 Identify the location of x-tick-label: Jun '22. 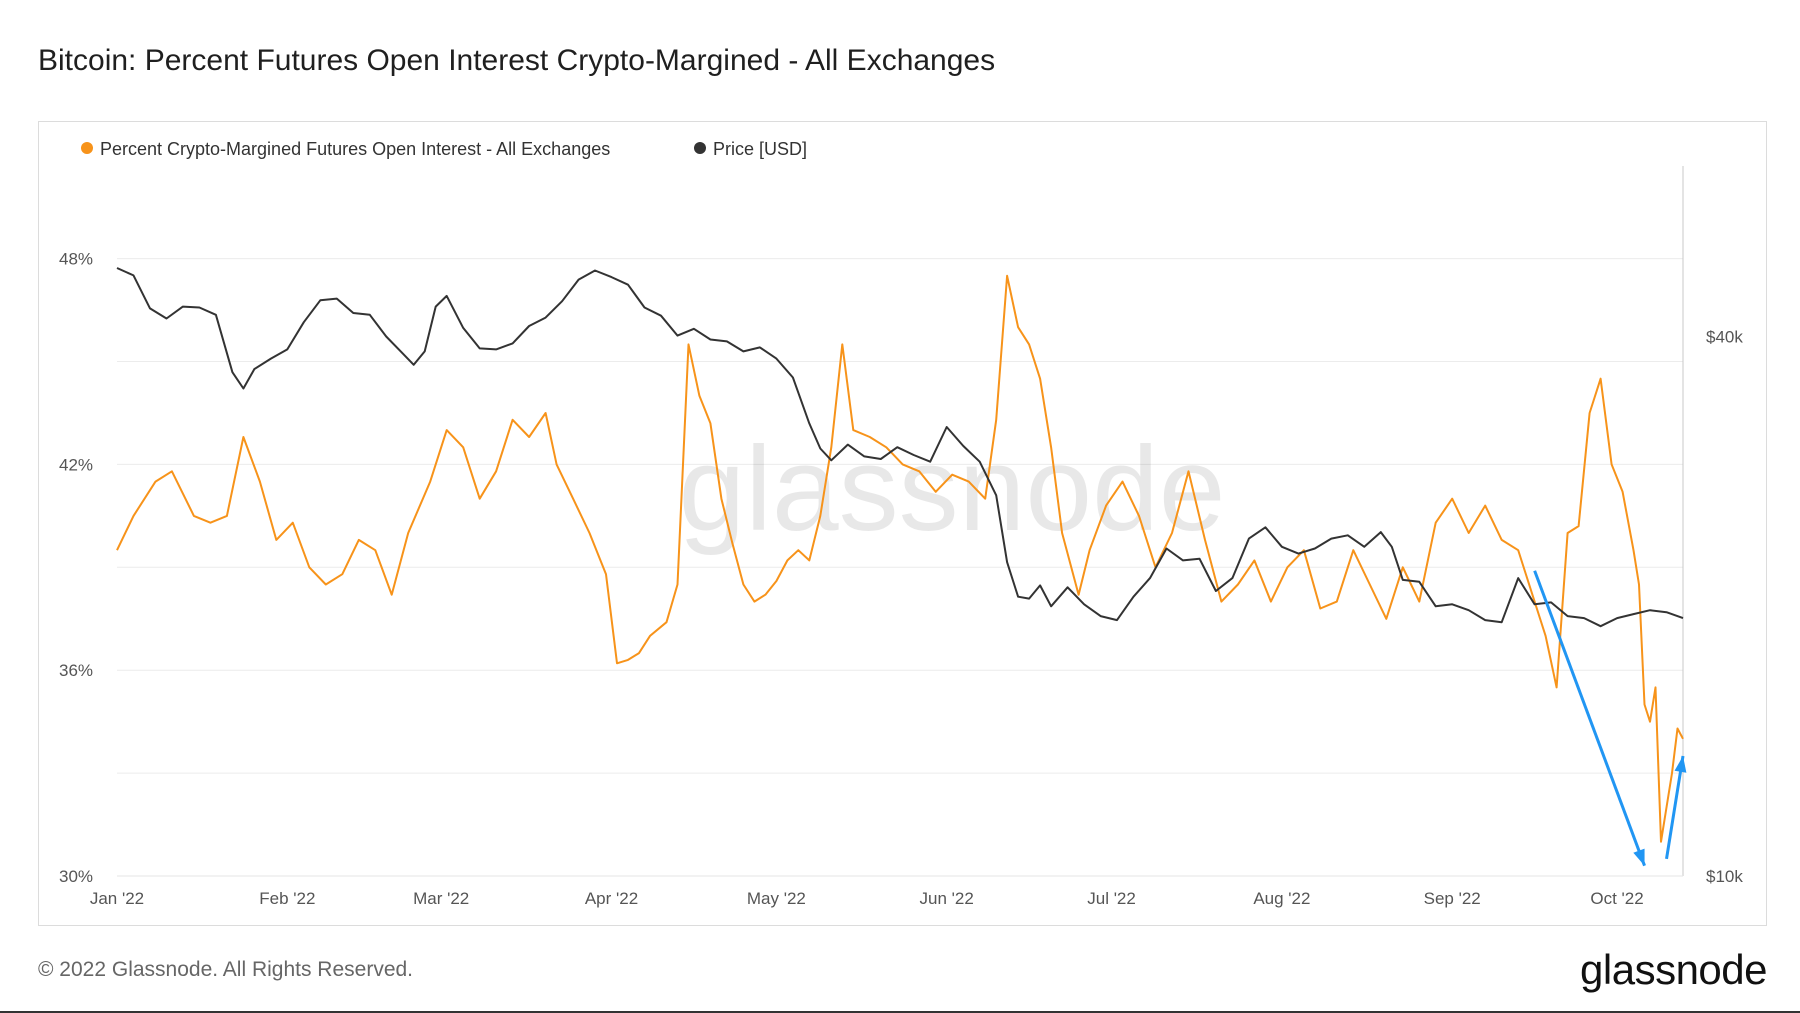
(947, 898).